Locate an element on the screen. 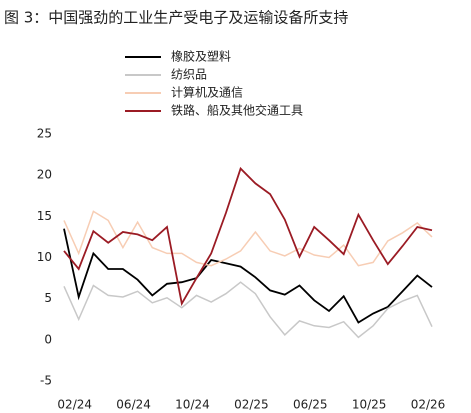  x-tick-label: 06/24 is located at coordinates (133, 405).